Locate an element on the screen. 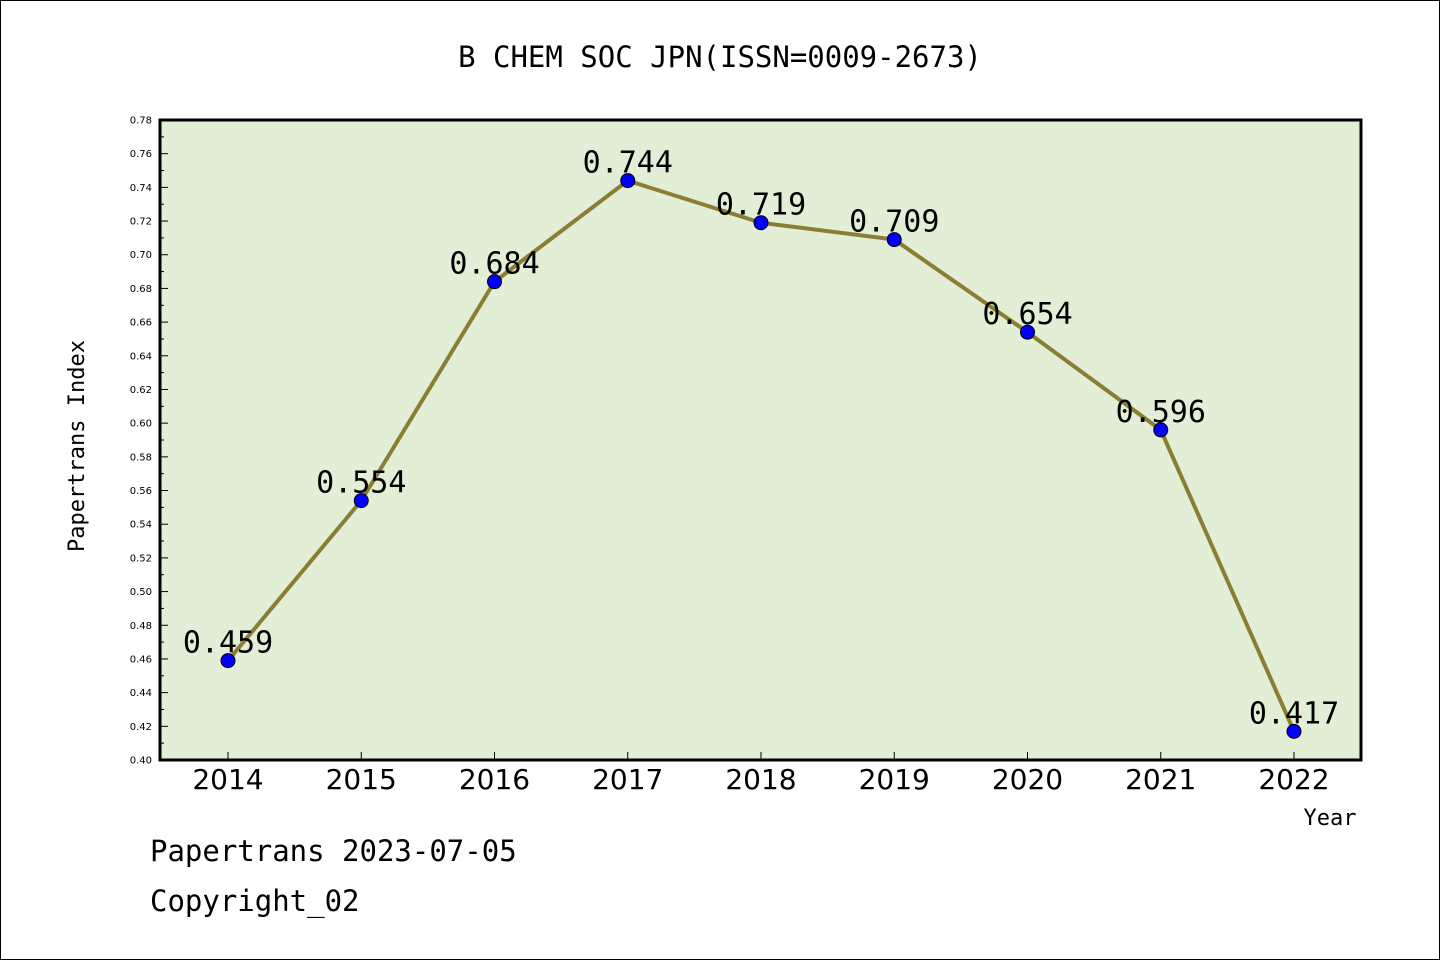 This screenshot has height=960, width=1440. y-tick-label: 0.62 is located at coordinates (141, 390).